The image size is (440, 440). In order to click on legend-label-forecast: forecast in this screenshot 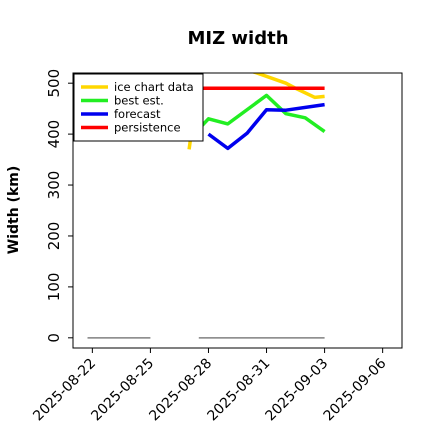, I will do `click(137, 114)`.